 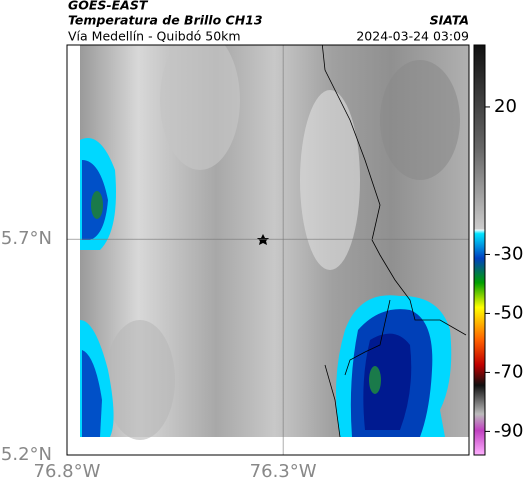 I want to click on datetime: 2024-03-24 03:09, so click(x=412, y=36).